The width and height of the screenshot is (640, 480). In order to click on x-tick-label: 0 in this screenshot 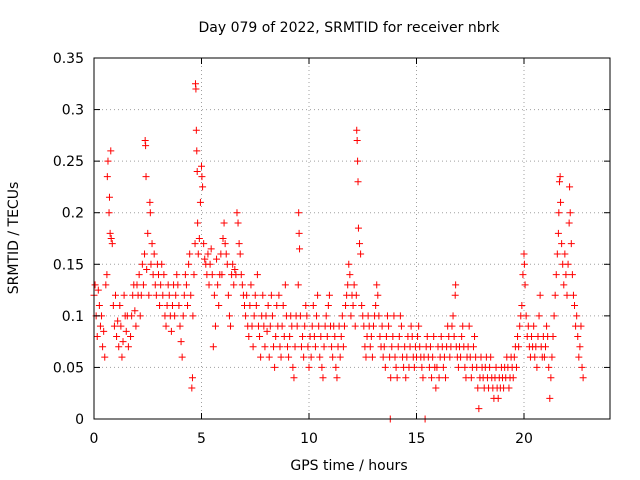, I will do `click(94, 439)`.